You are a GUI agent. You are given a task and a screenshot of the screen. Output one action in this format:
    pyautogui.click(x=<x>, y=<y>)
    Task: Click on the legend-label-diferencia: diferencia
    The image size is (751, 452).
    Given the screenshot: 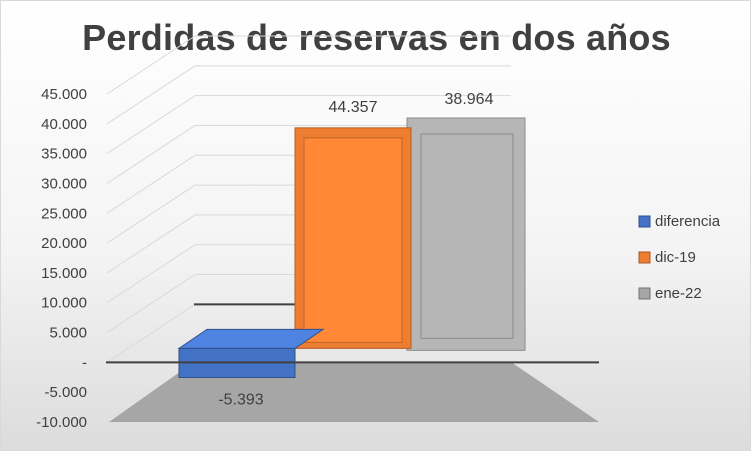 What is the action you would take?
    pyautogui.click(x=688, y=221)
    